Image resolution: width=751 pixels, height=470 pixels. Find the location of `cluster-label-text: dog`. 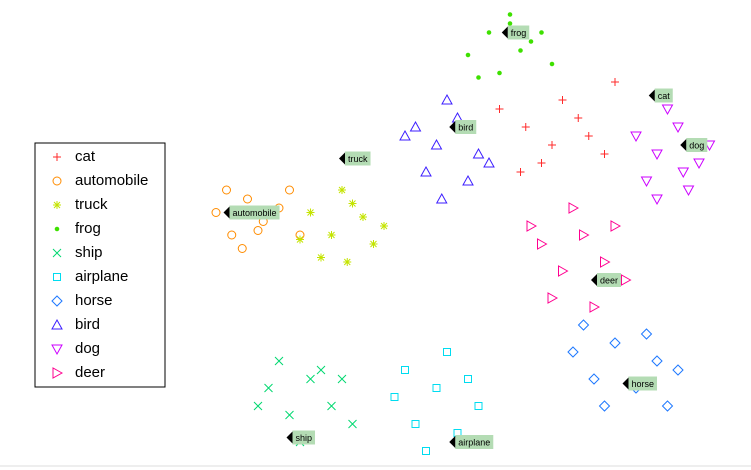

cluster-label-text: dog is located at coordinates (696, 145).